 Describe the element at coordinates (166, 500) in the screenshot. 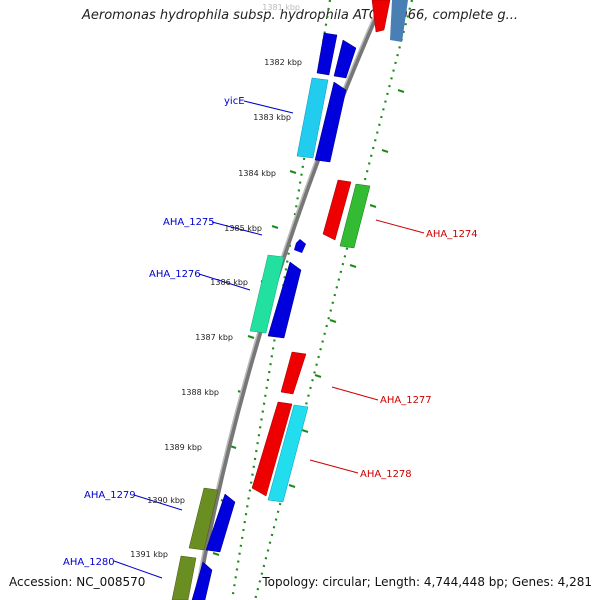

I see `tick-label: 1390 kbp` at that location.